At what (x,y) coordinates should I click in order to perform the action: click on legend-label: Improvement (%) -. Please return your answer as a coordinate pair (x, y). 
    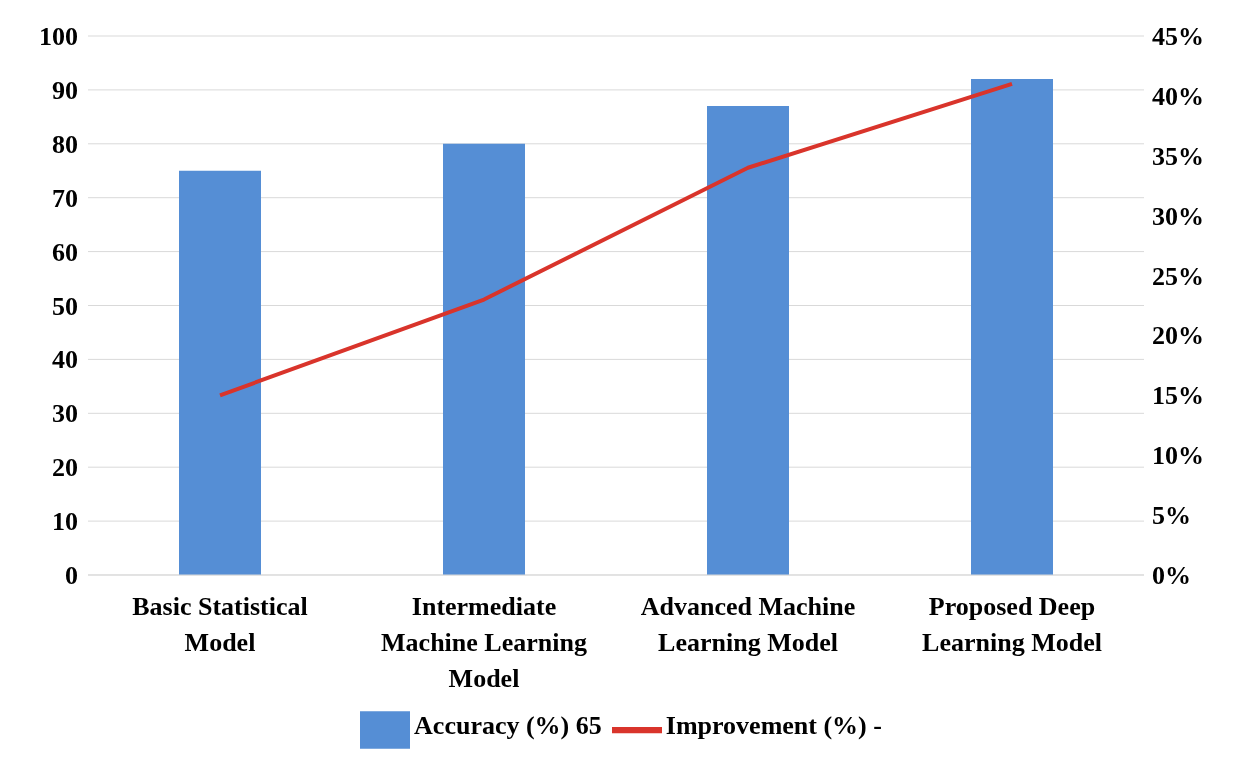
    Looking at the image, I should click on (773, 725).